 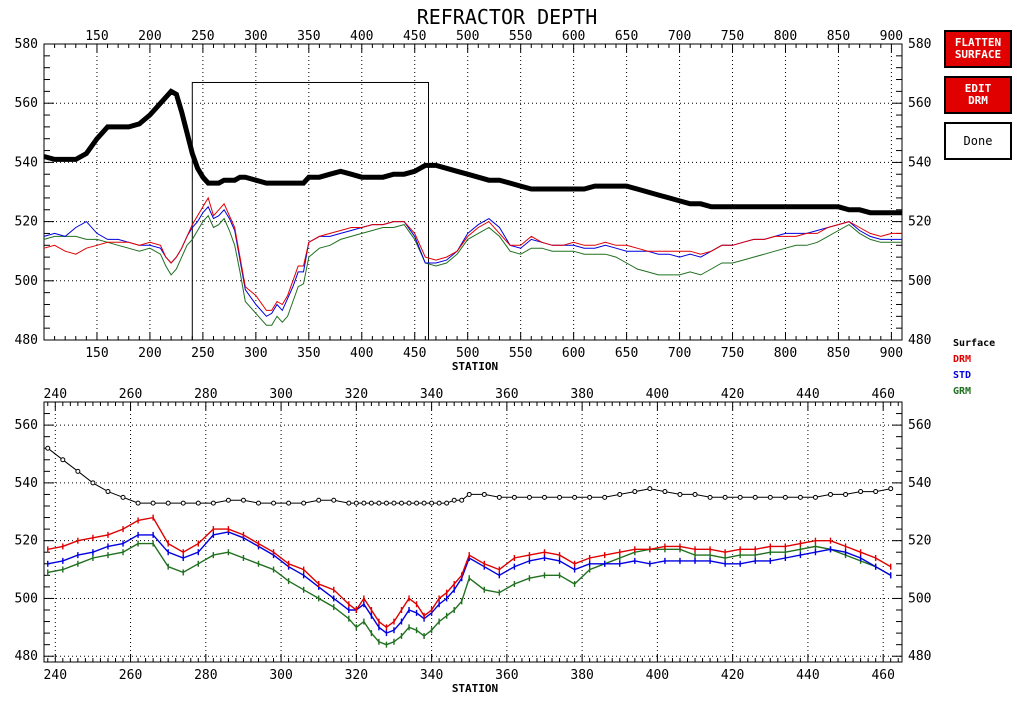 What do you see at coordinates (974, 343) in the screenshot?
I see `legend-surface: Surface` at bounding box center [974, 343].